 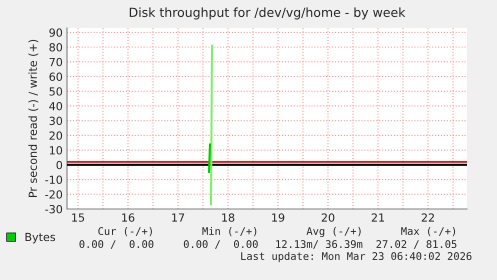 I want to click on y-tick-label: 0, so click(x=59, y=165).